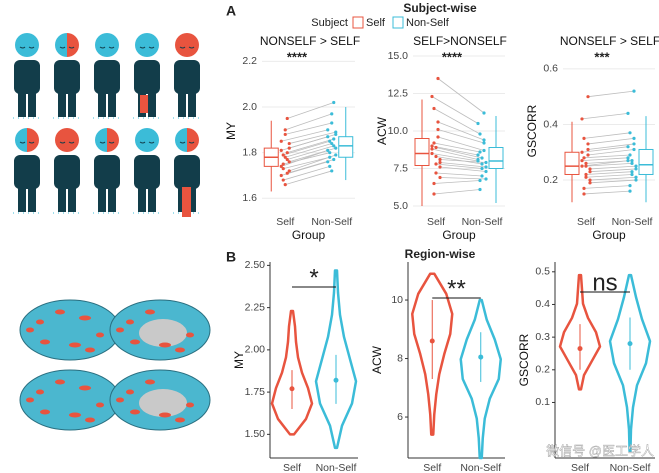 This screenshot has height=473, width=659. I want to click on y-tick-label: 5.0, so click(400, 206).